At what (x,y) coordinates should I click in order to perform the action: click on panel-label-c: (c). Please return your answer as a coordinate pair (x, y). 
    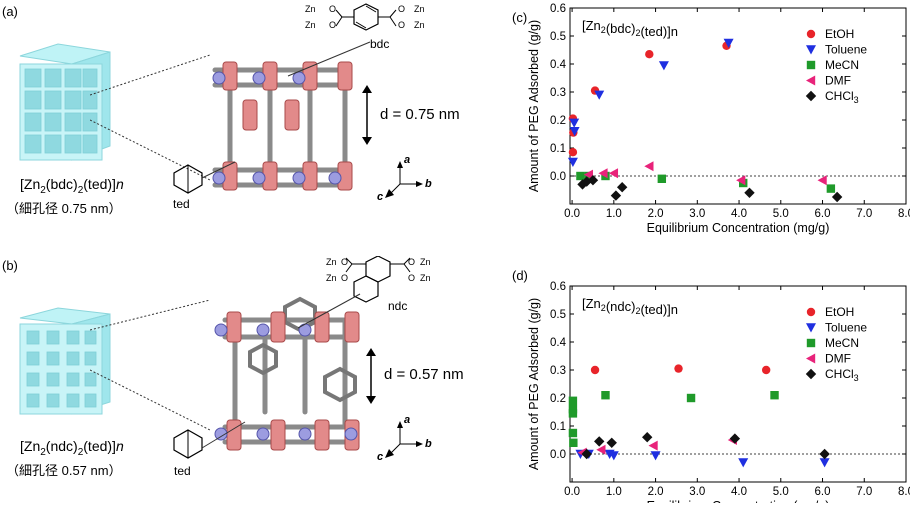
    Looking at the image, I should click on (520, 17).